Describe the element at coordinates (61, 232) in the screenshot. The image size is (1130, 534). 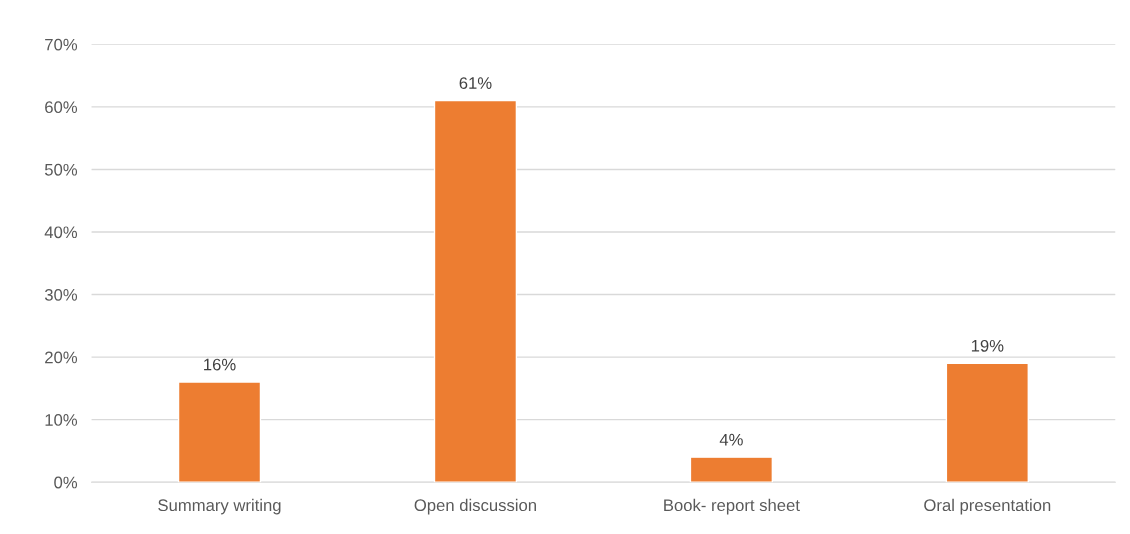
I see `y-tick-label: 40%` at that location.